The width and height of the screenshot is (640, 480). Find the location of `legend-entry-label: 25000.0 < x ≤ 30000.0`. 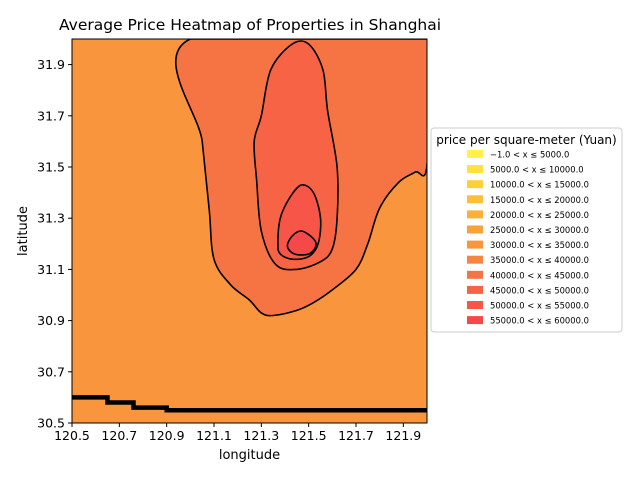

legend-entry-label: 25000.0 < x ≤ 30000.0 is located at coordinates (539, 230).